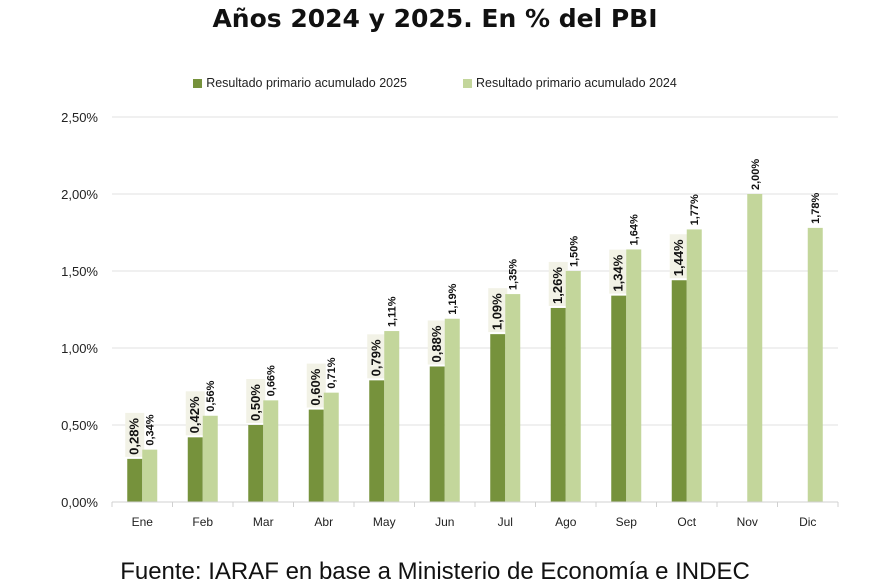 This screenshot has height=586, width=870. What do you see at coordinates (627, 522) in the screenshot?
I see `x-tick-label: Sep` at bounding box center [627, 522].